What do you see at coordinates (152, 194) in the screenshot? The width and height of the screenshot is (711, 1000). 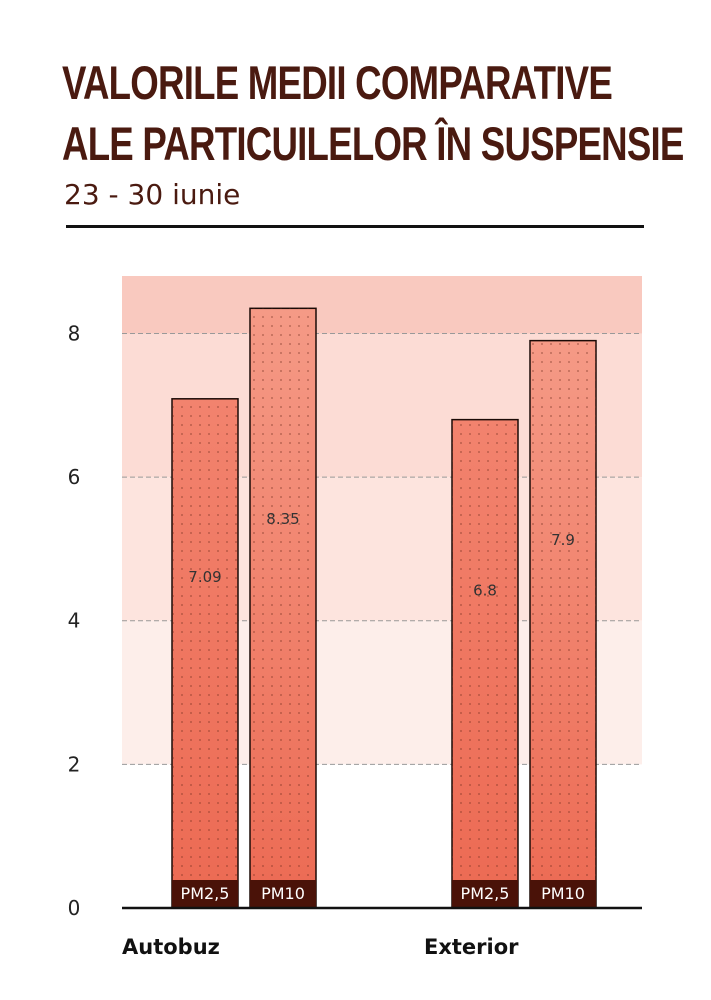 I see `chart-subtitle: 23 - 30 iunie` at bounding box center [152, 194].